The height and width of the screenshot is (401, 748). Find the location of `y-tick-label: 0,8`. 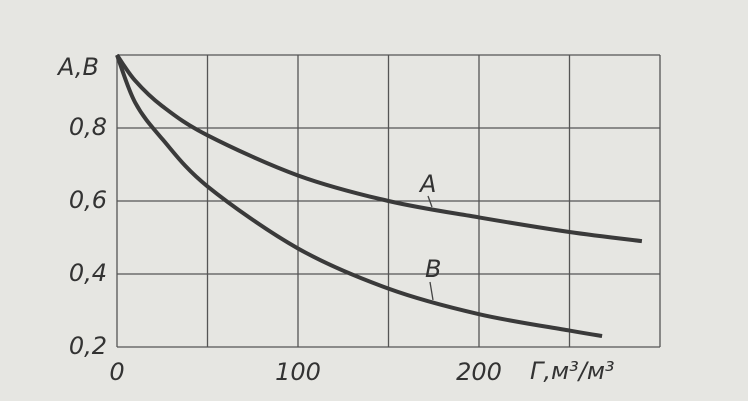

y-tick-label: 0,8 is located at coordinates (88, 127).